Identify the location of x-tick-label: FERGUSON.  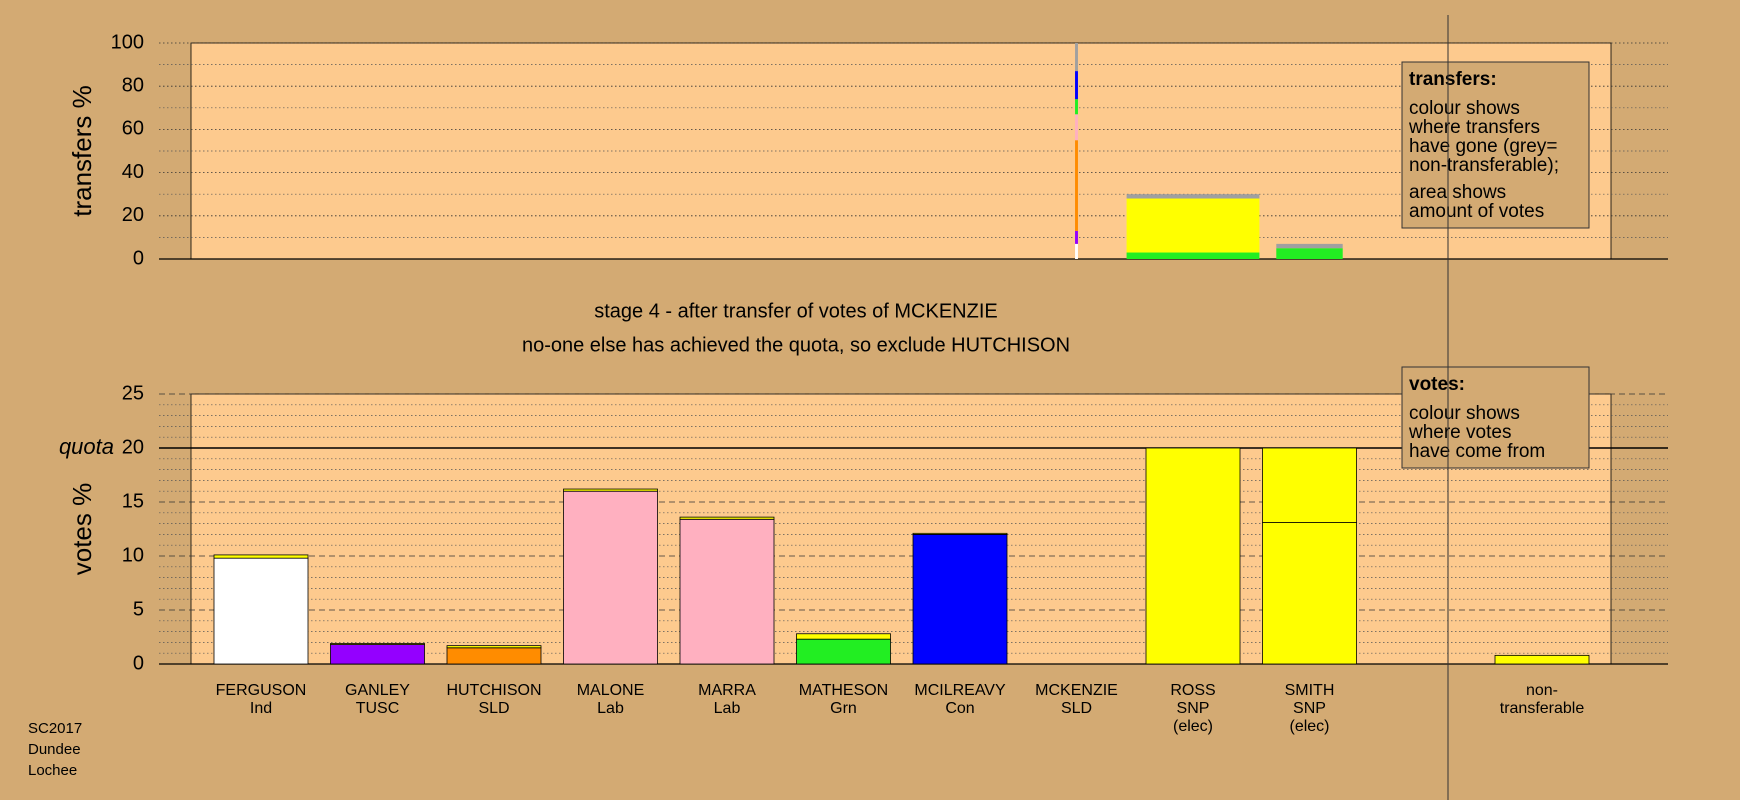
(261, 690).